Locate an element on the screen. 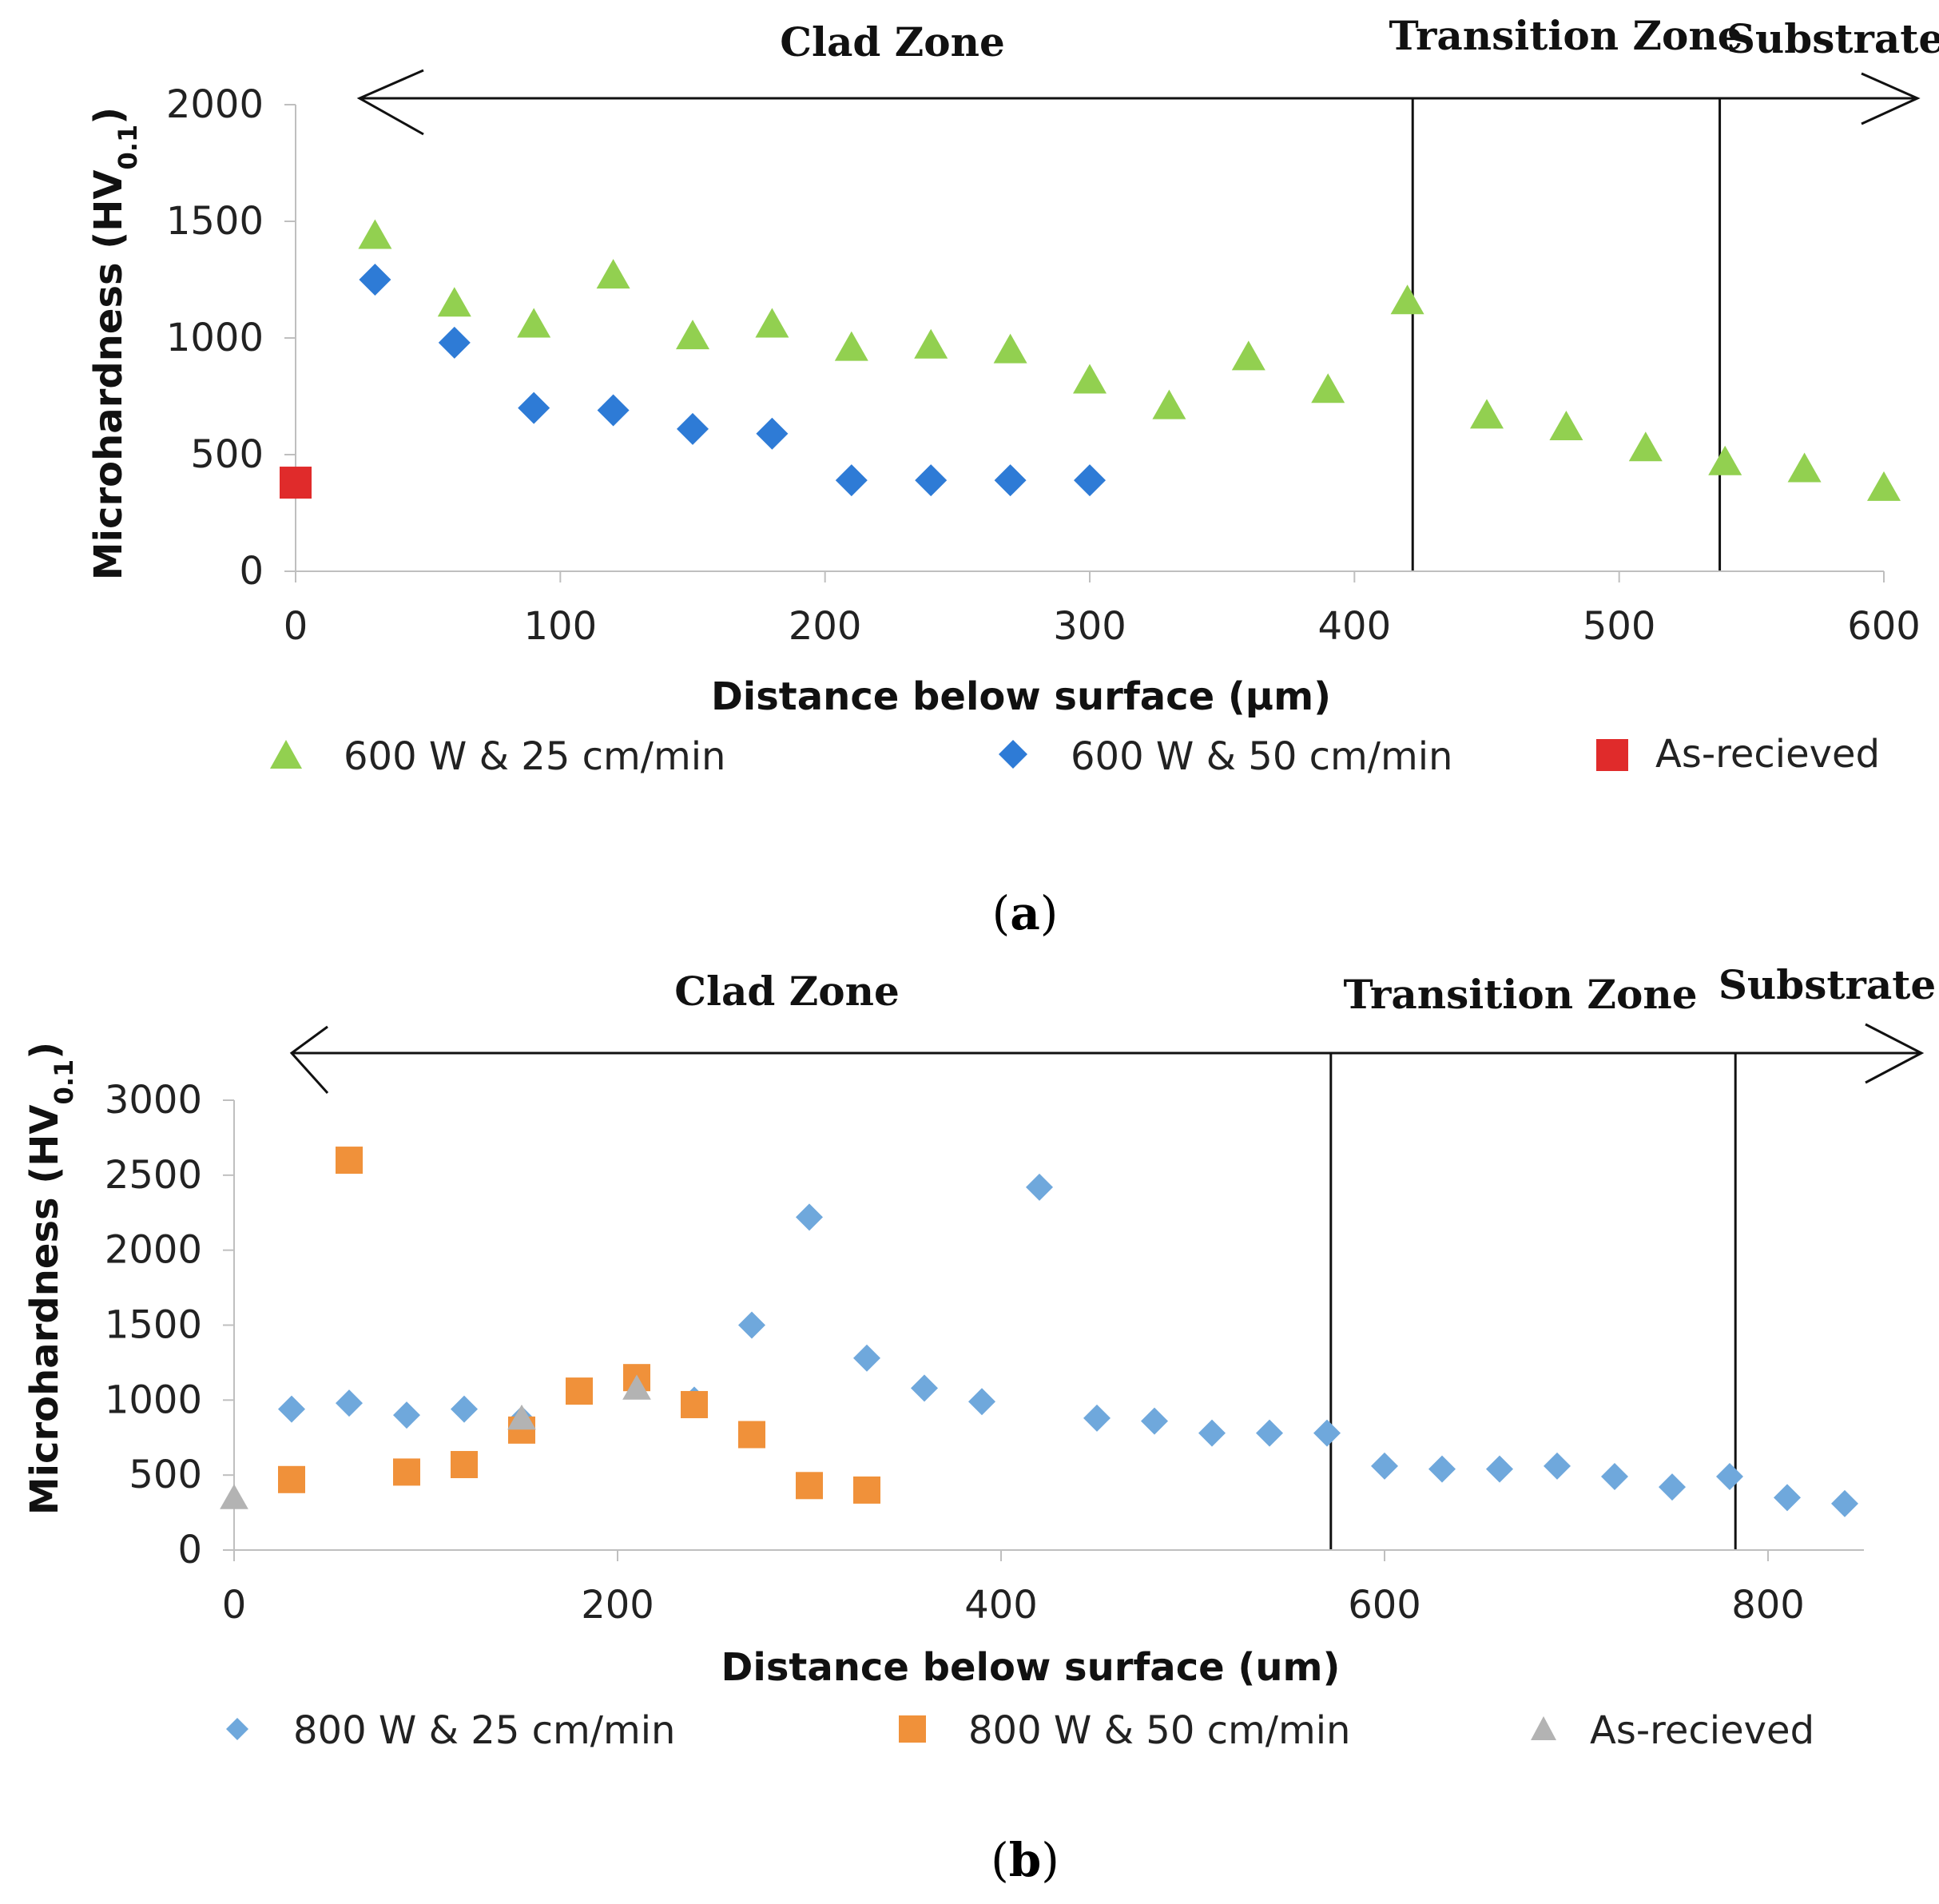  chart-b-y-axis-title-close: ) is located at coordinates (44, 1050).